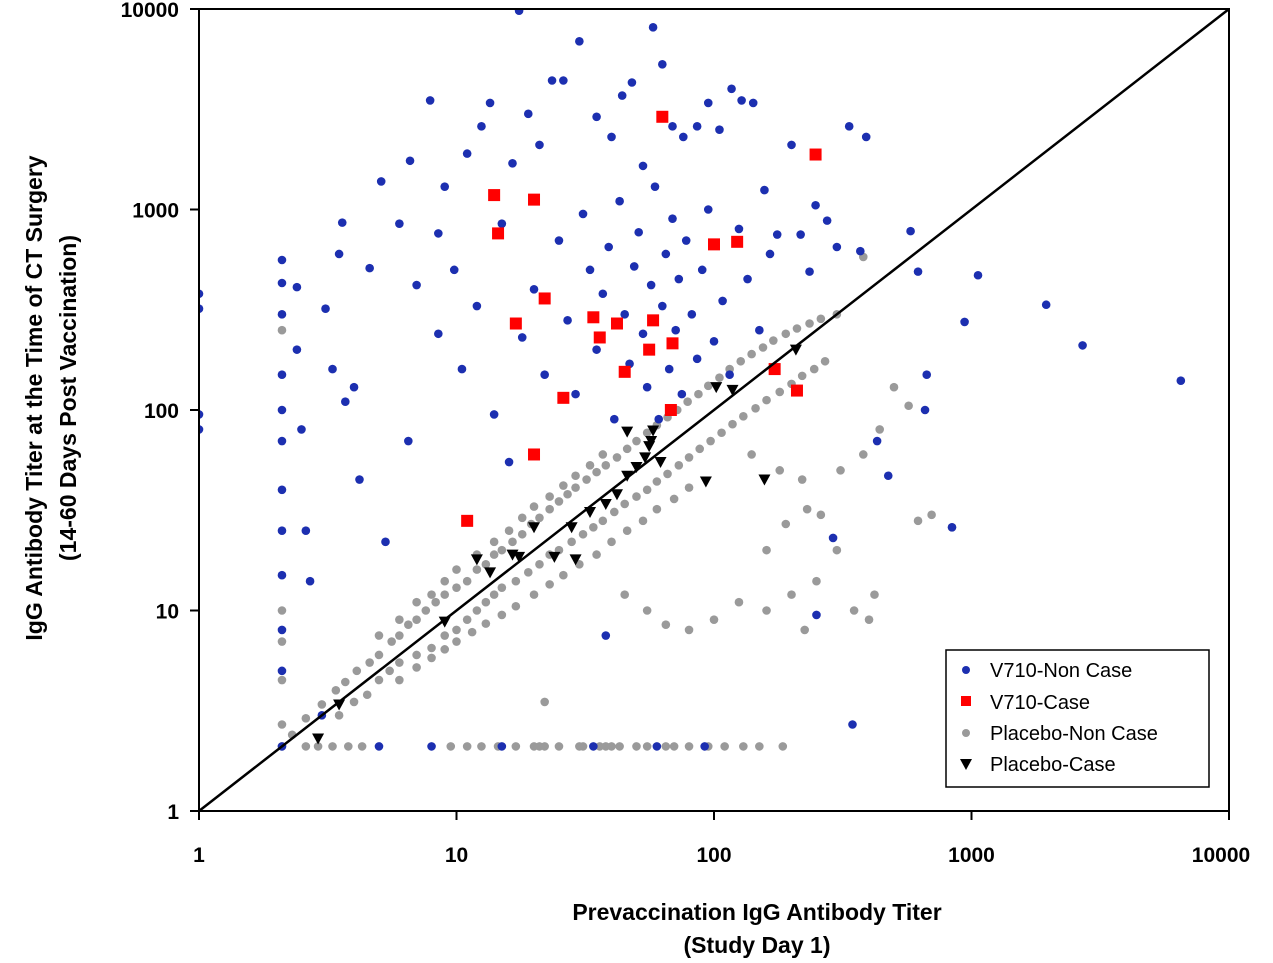 The width and height of the screenshot is (1273, 963). What do you see at coordinates (966, 670) in the screenshot?
I see `legend-marker-circle-icon` at bounding box center [966, 670].